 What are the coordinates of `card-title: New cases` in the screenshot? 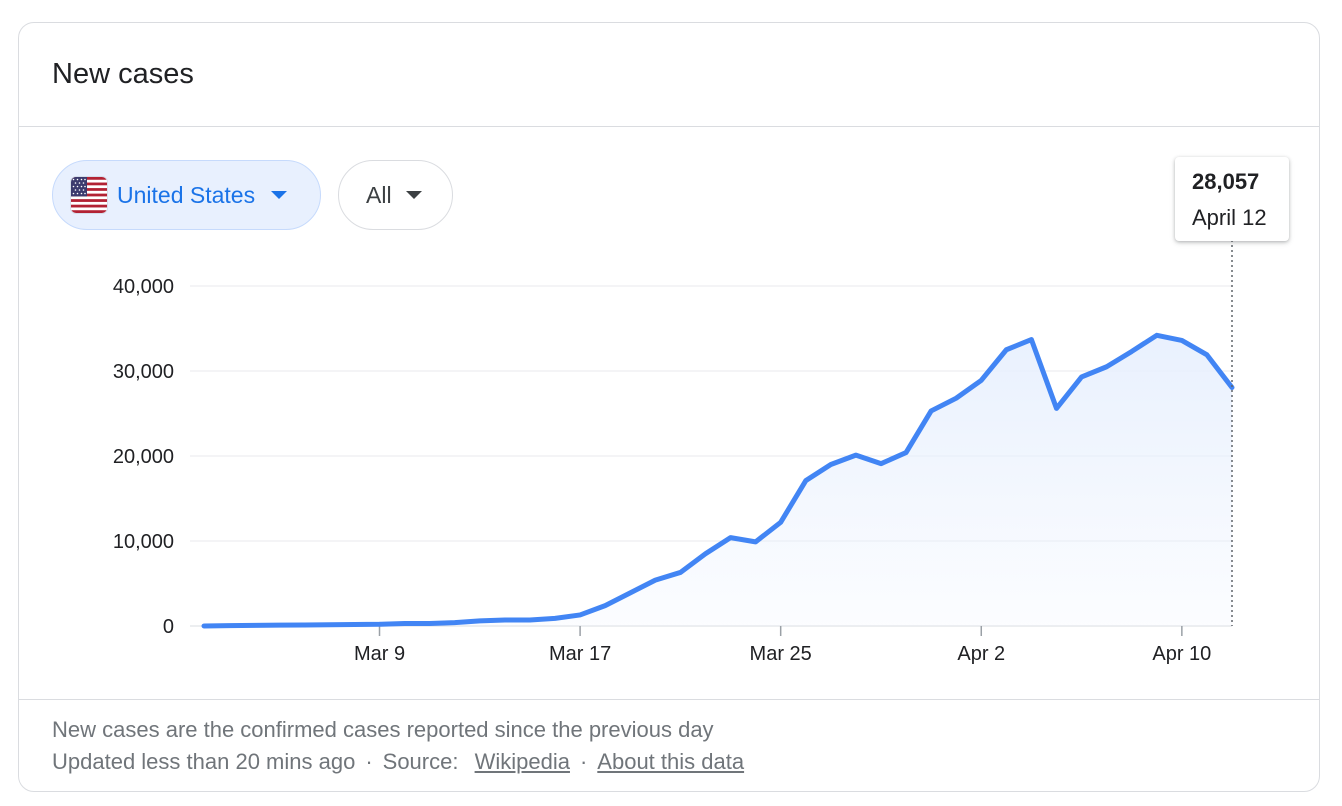 It's located at (123, 74).